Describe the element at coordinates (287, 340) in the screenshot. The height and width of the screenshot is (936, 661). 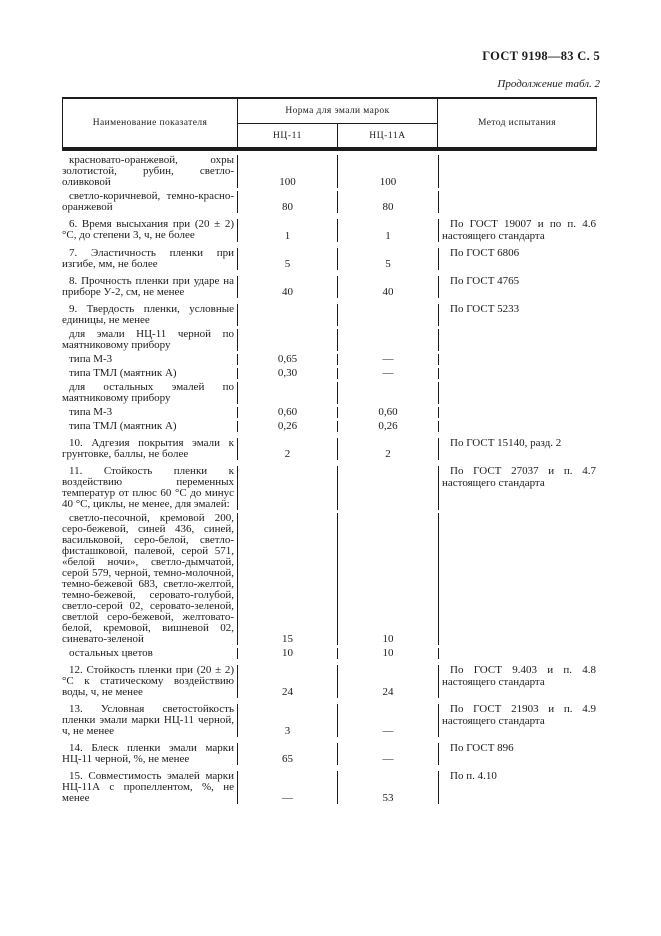
I see `value-nc11-cell` at that location.